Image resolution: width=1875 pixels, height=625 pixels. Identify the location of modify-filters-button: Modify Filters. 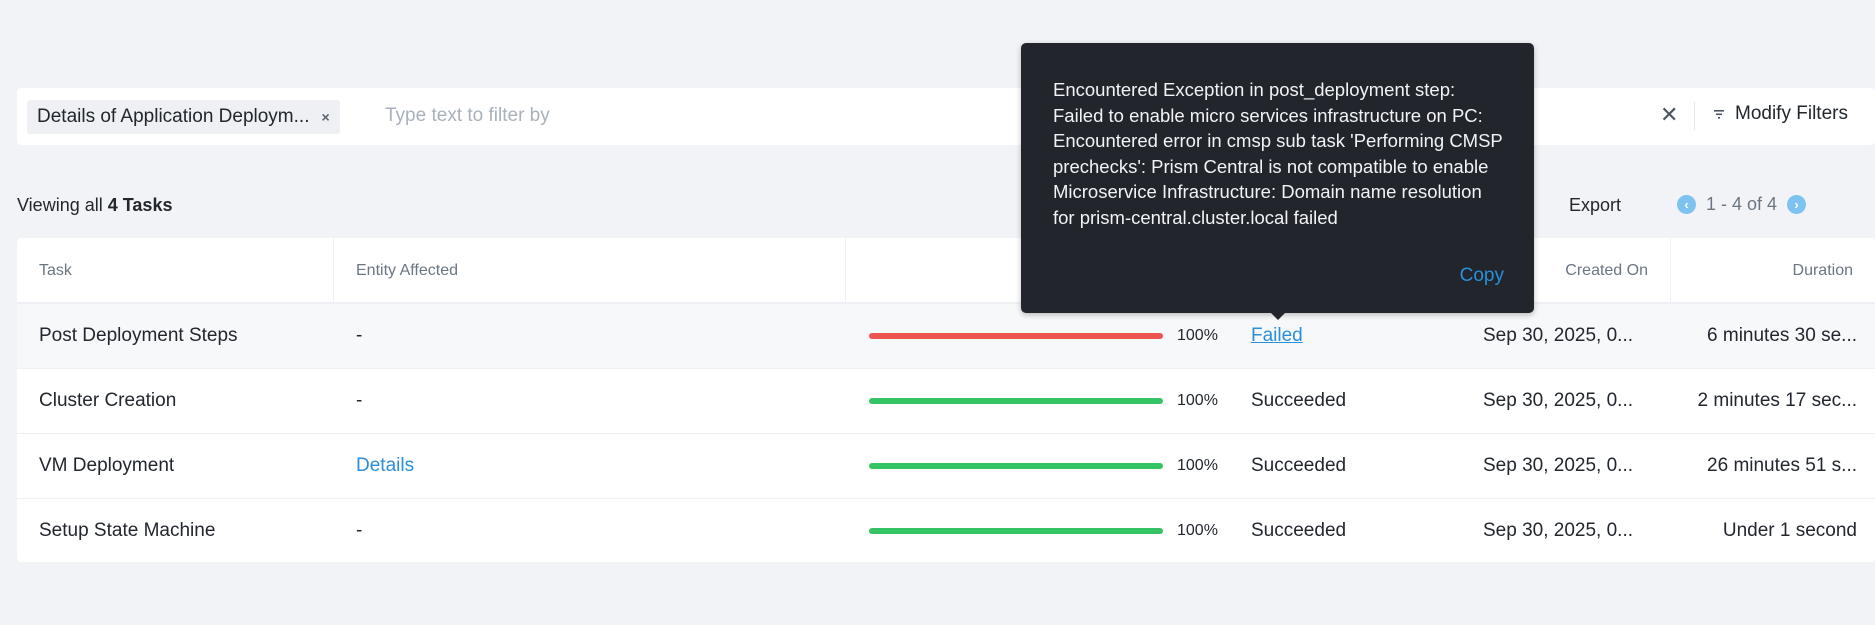
(1780, 114).